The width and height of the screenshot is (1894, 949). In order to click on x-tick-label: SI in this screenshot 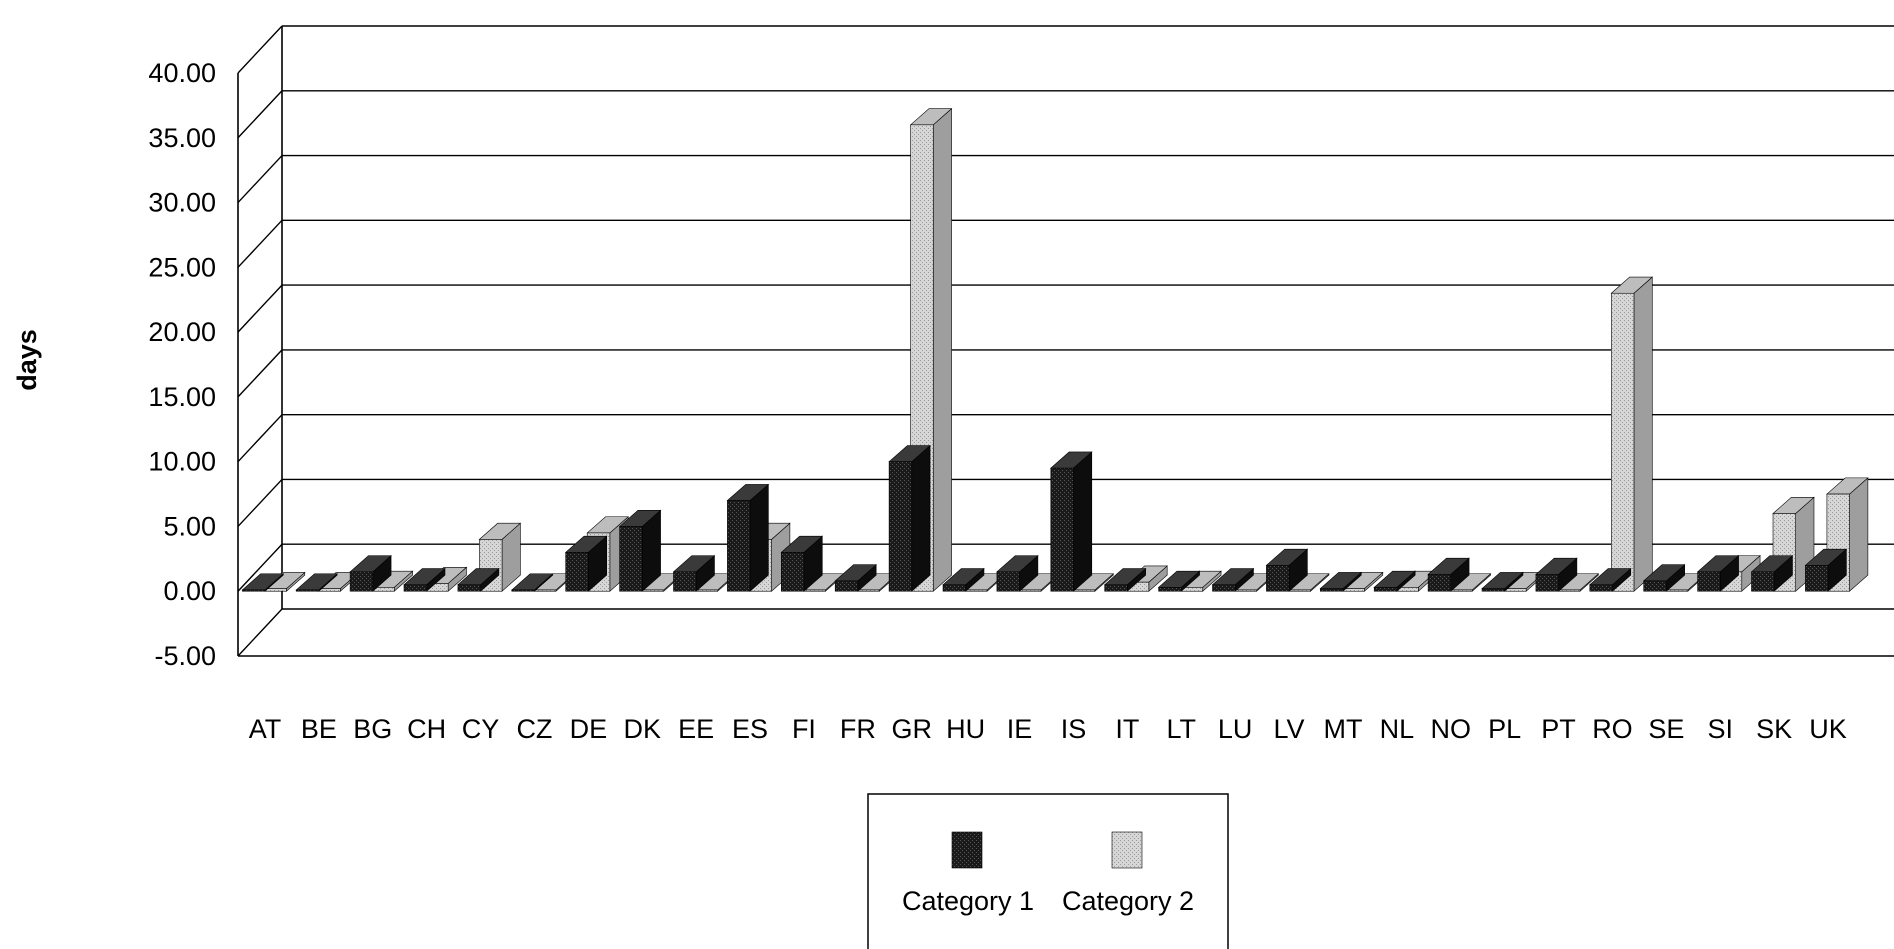, I will do `click(1720, 729)`.